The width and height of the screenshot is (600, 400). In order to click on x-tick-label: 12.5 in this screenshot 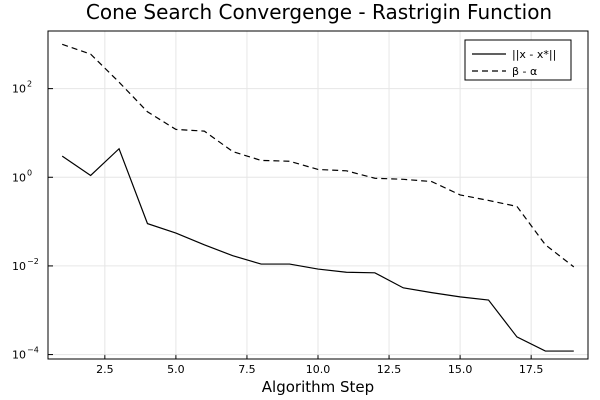, I will do `click(389, 369)`.